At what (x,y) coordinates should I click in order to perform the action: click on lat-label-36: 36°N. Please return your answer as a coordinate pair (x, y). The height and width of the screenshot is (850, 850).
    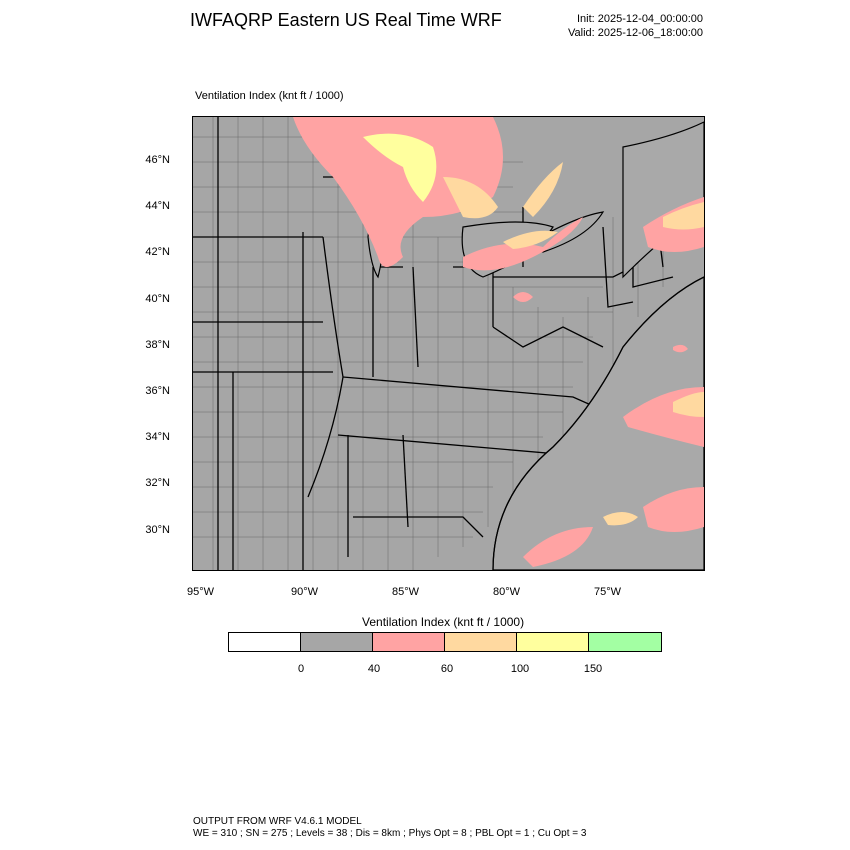
    Looking at the image, I should click on (157, 391).